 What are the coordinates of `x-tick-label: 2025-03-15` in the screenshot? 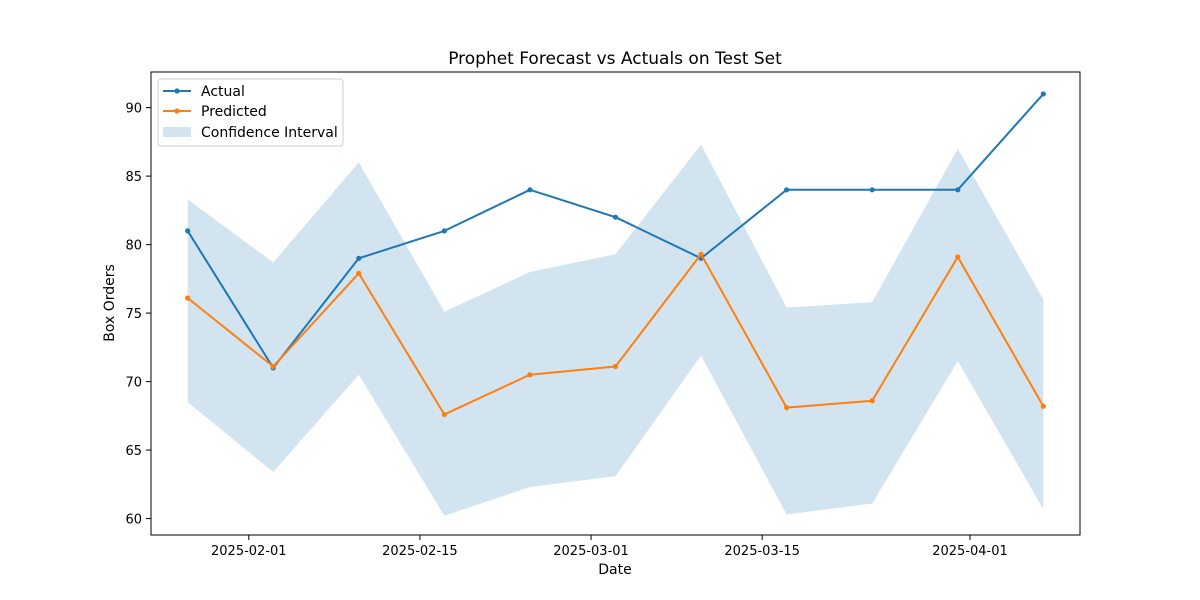 It's located at (762, 551).